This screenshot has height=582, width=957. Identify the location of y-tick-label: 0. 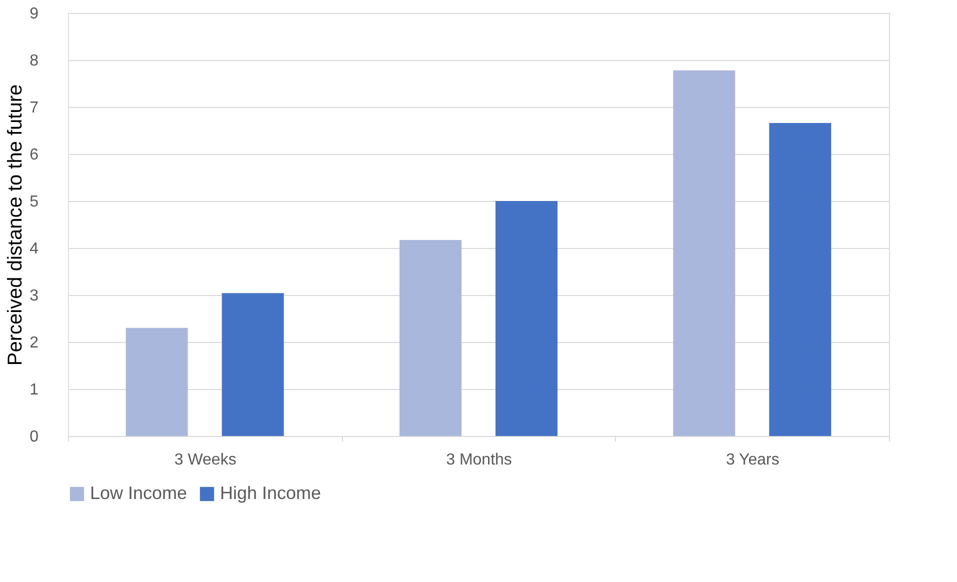
(34, 437).